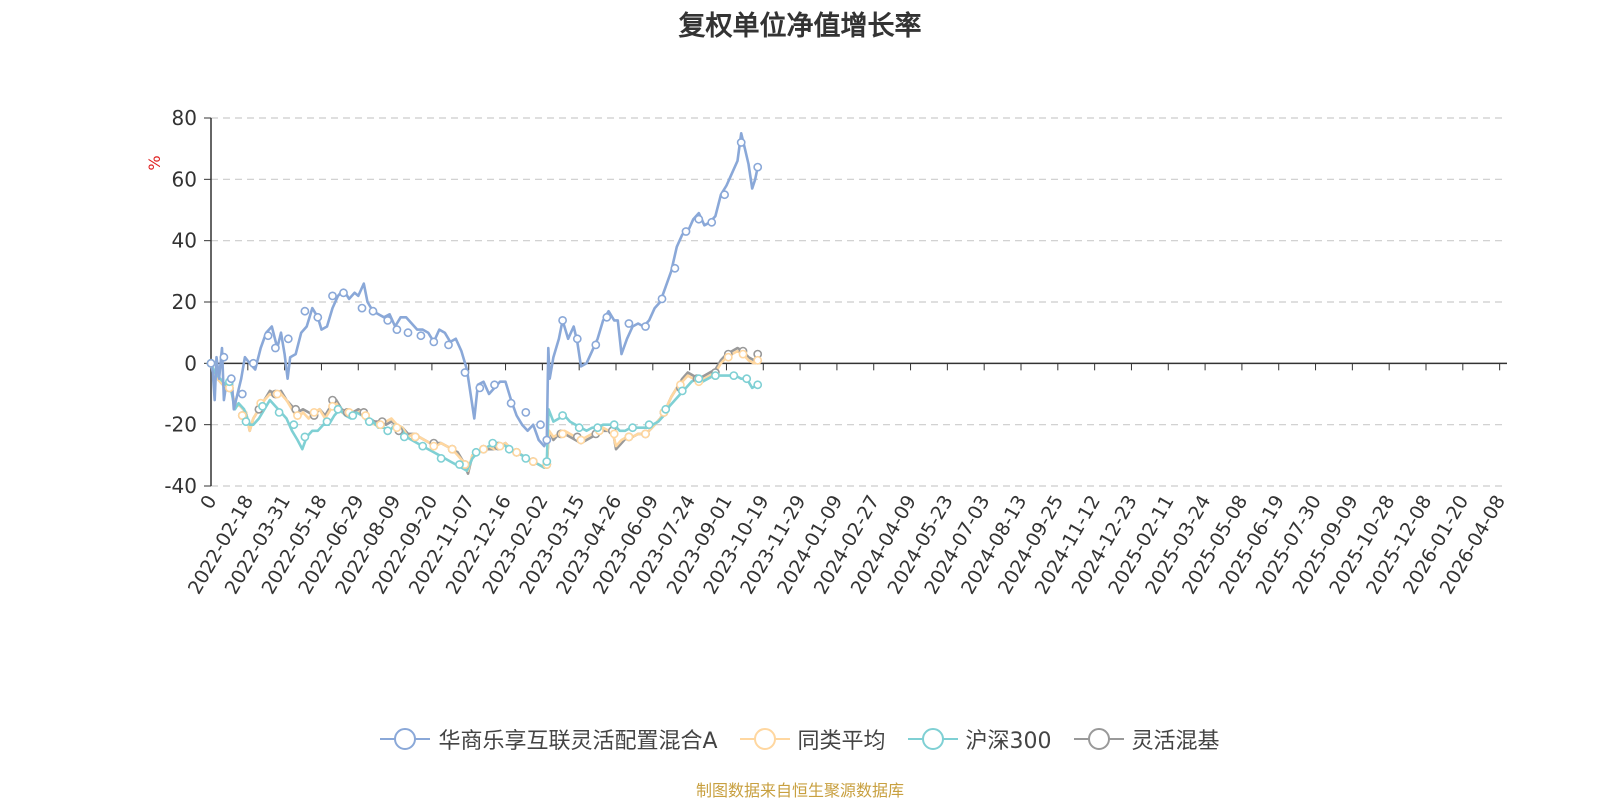 Image resolution: width=1600 pixels, height=800 pixels. Describe the element at coordinates (549, 739) in the screenshot. I see `legend-item-fund: 华商乐享互联灵活配置混合A` at that location.